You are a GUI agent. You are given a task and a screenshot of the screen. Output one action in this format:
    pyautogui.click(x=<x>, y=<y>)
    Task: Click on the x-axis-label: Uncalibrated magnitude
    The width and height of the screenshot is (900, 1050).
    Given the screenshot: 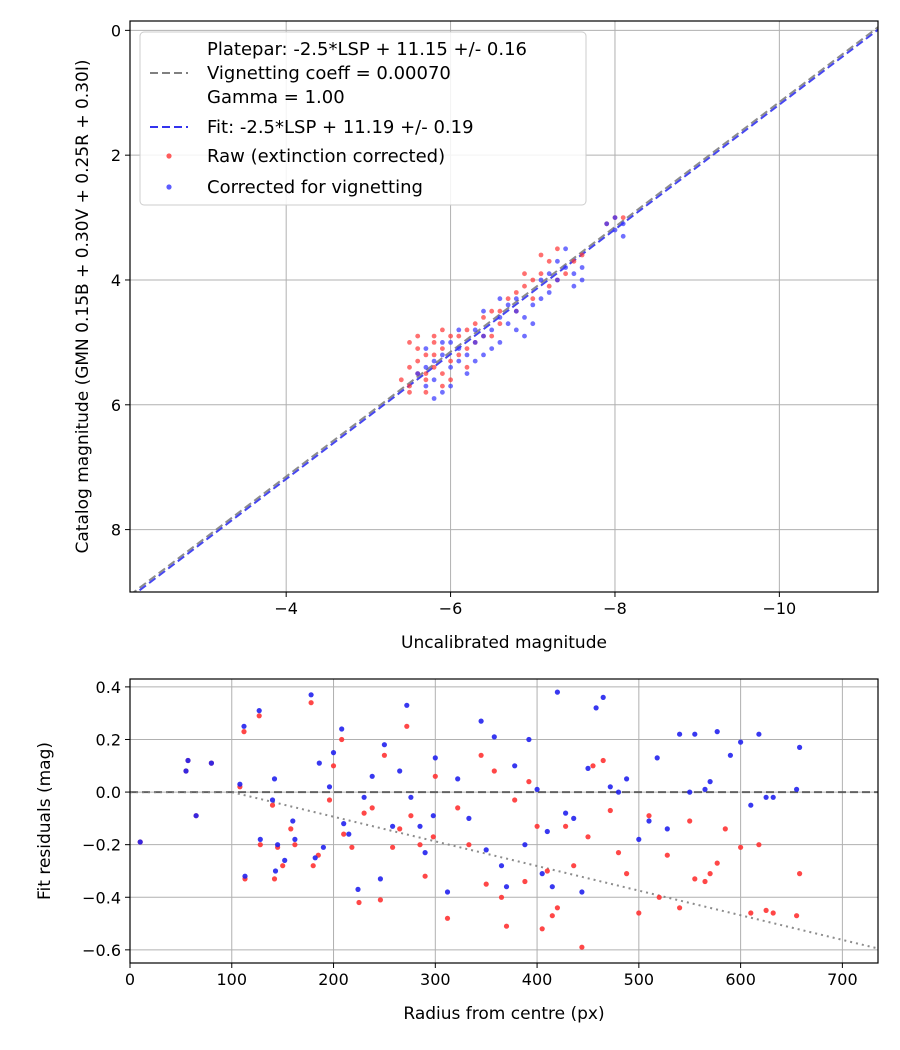 What is the action you would take?
    pyautogui.click(x=504, y=643)
    